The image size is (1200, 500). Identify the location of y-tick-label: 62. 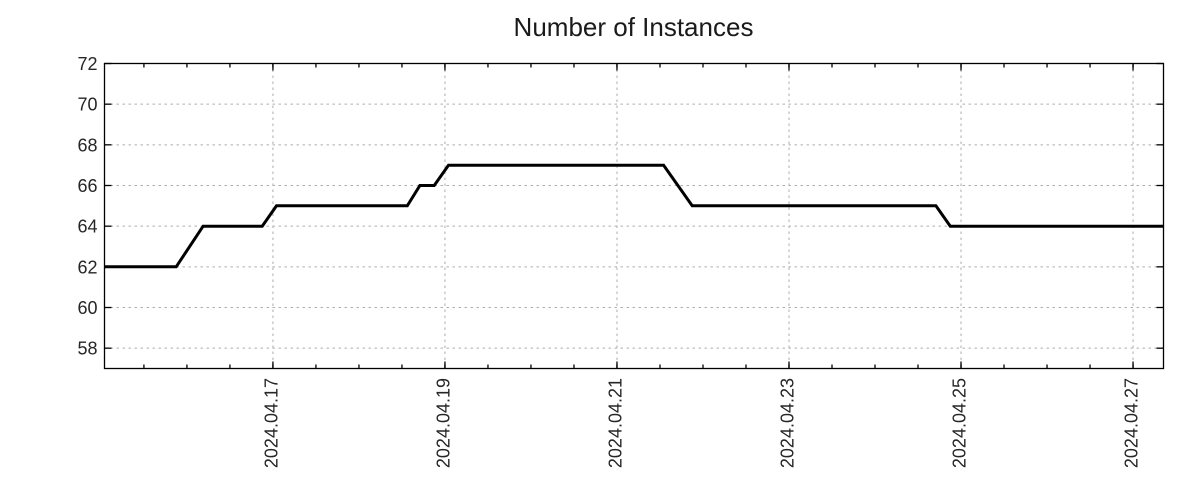
(87, 267).